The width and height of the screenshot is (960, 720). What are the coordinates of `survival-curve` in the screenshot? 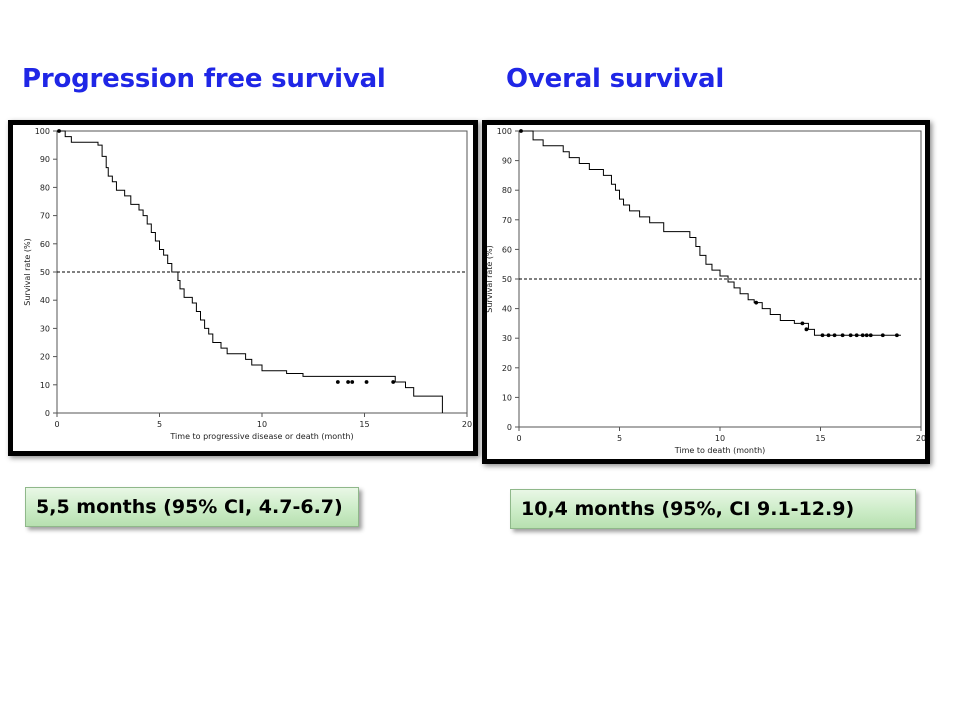 It's located at (710, 233).